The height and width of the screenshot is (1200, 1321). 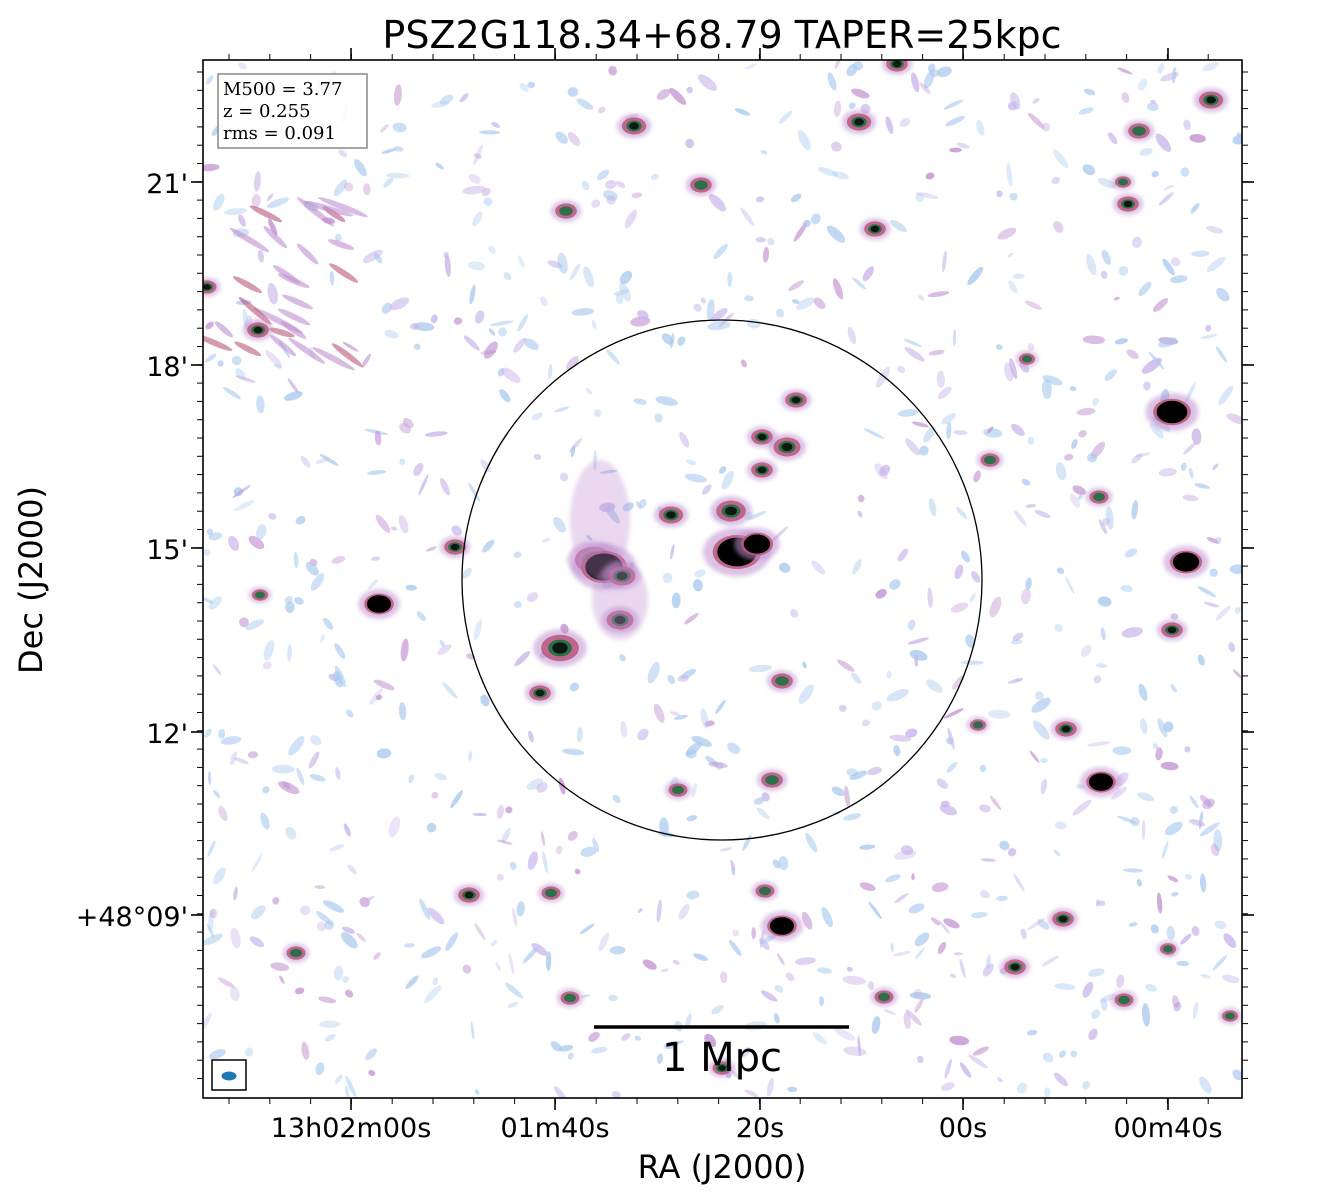 I want to click on y-tick-labels: 21' 18' 15' 12' +48°09', so click(x=132, y=551).